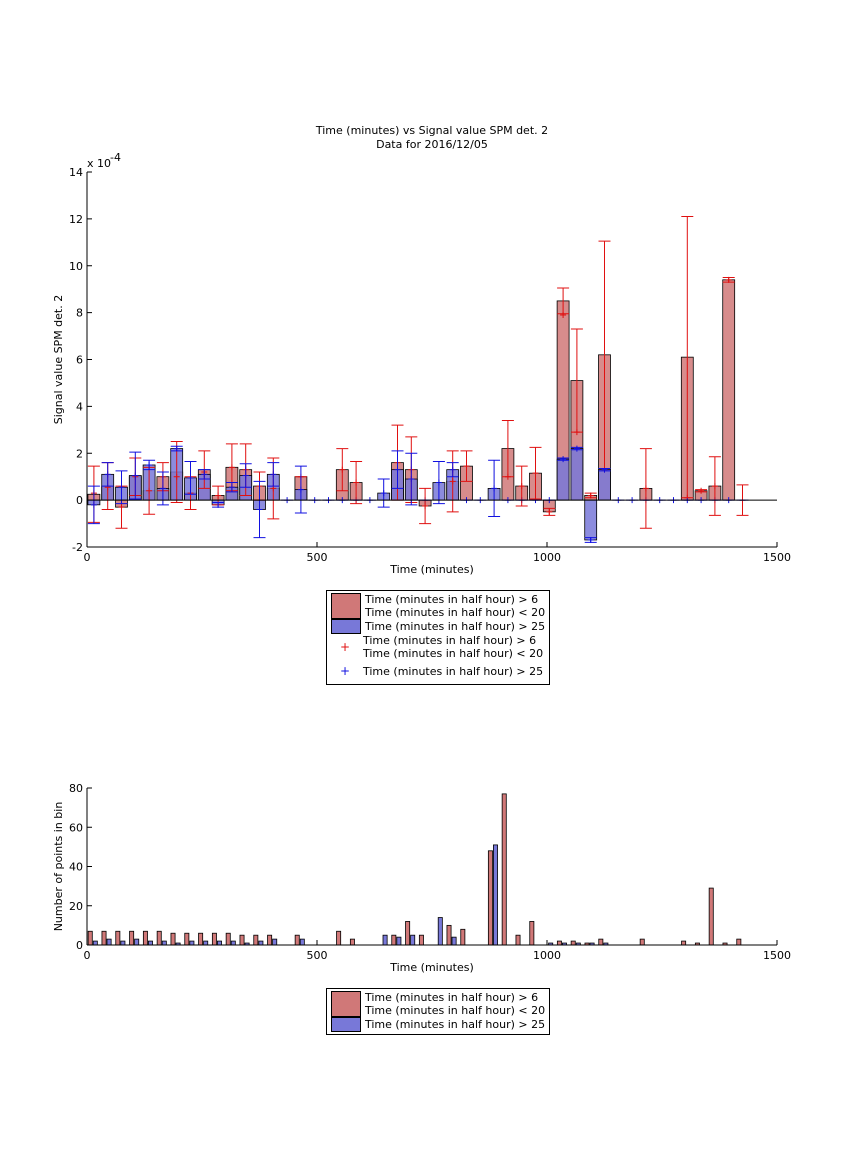 This screenshot has height=1152, width=864. I want to click on y-tick-label: 12, so click(76, 219).